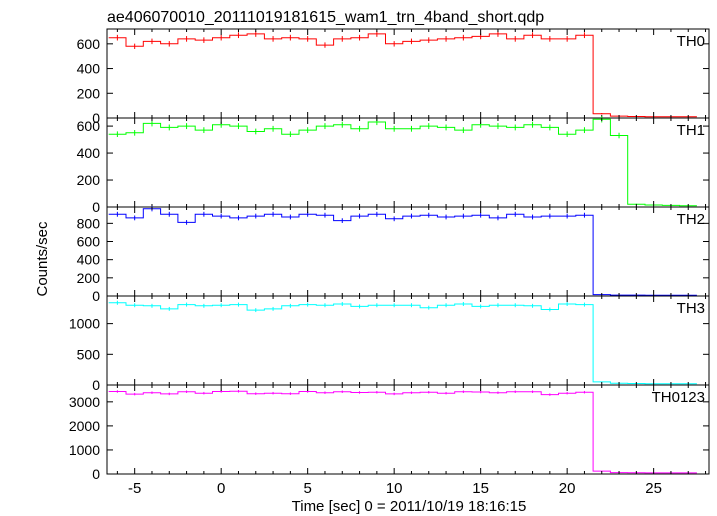 The height and width of the screenshot is (516, 717). Describe the element at coordinates (89, 354) in the screenshot. I see `y-tick-label: 500` at that location.